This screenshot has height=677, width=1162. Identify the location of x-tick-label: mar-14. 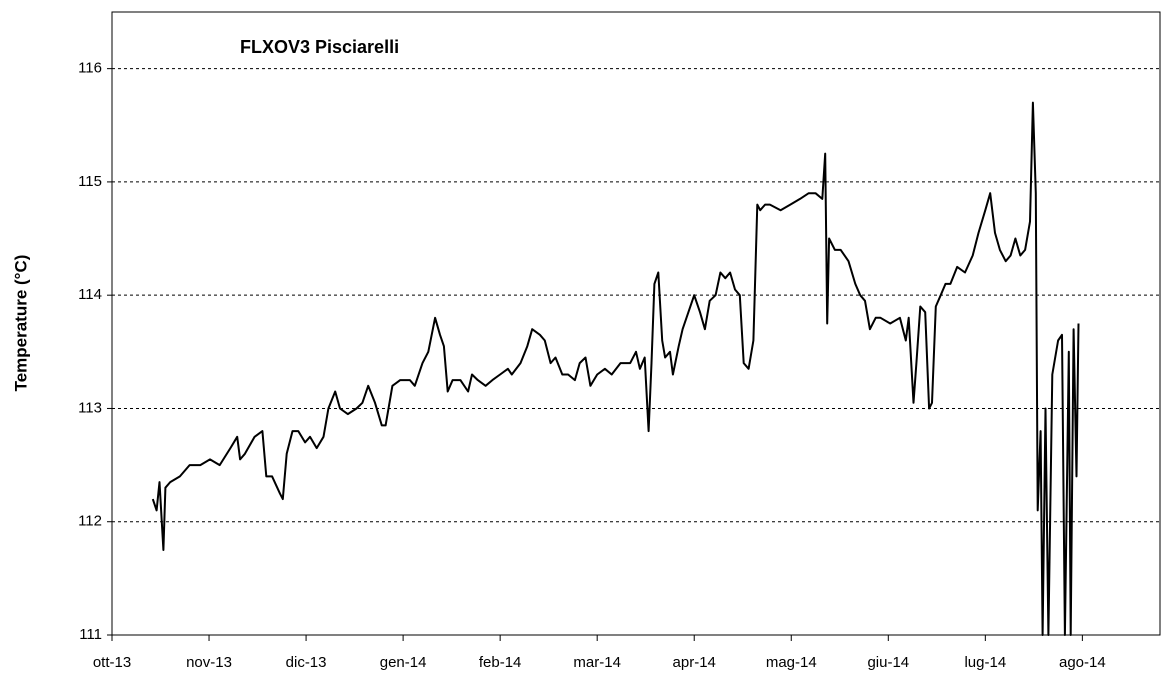
(597, 662).